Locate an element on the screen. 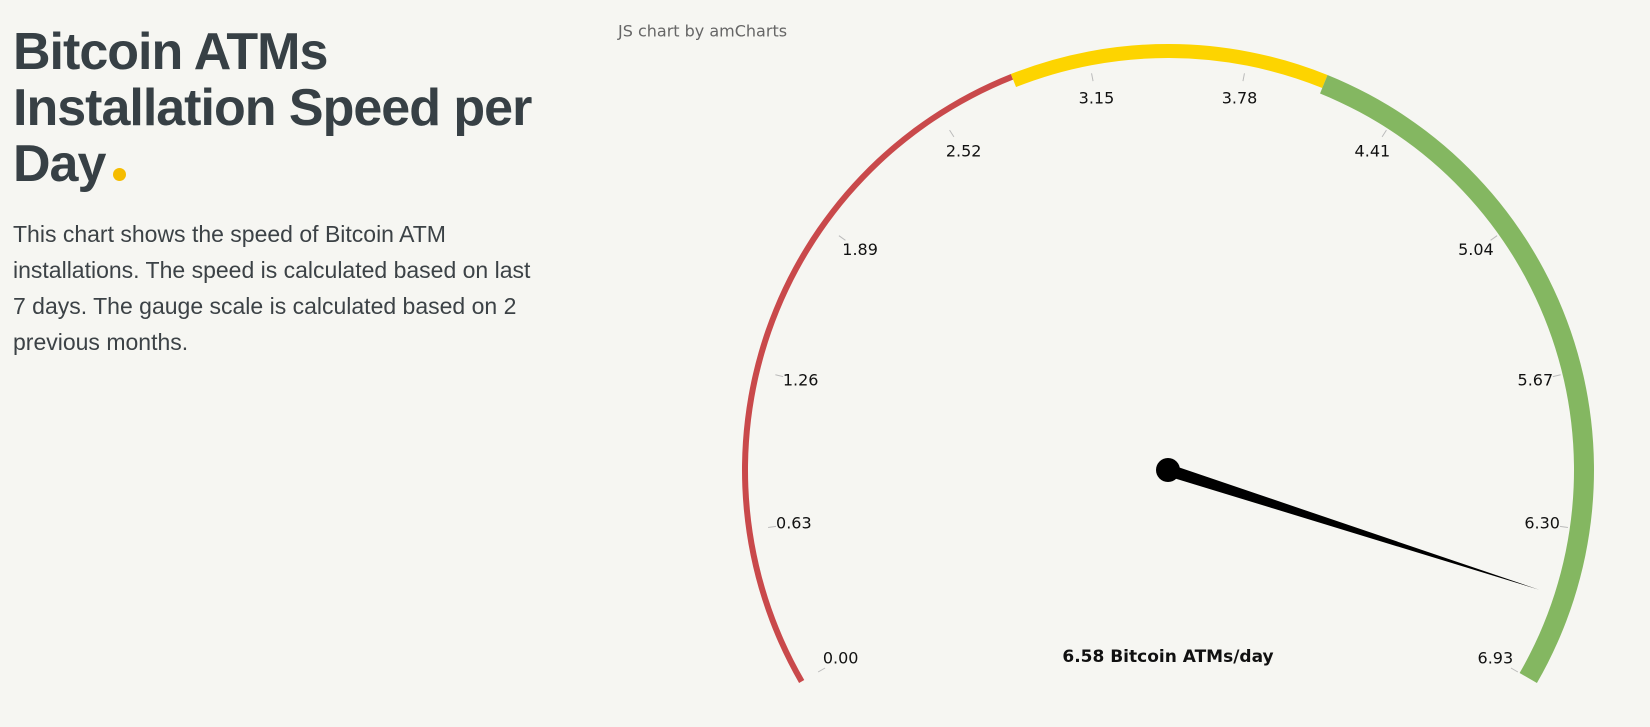 This screenshot has width=1650, height=727. value-label: 6.58 Bitcoin ATMs/day is located at coordinates (1167, 657).